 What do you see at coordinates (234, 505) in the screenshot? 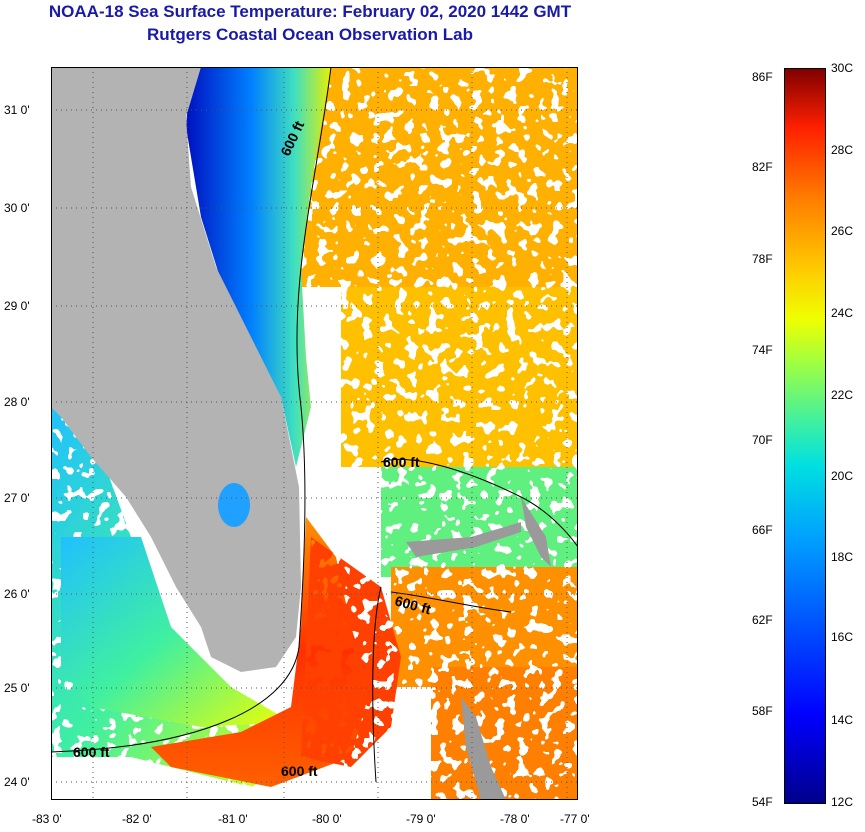
I see `lake-okeechobee` at bounding box center [234, 505].